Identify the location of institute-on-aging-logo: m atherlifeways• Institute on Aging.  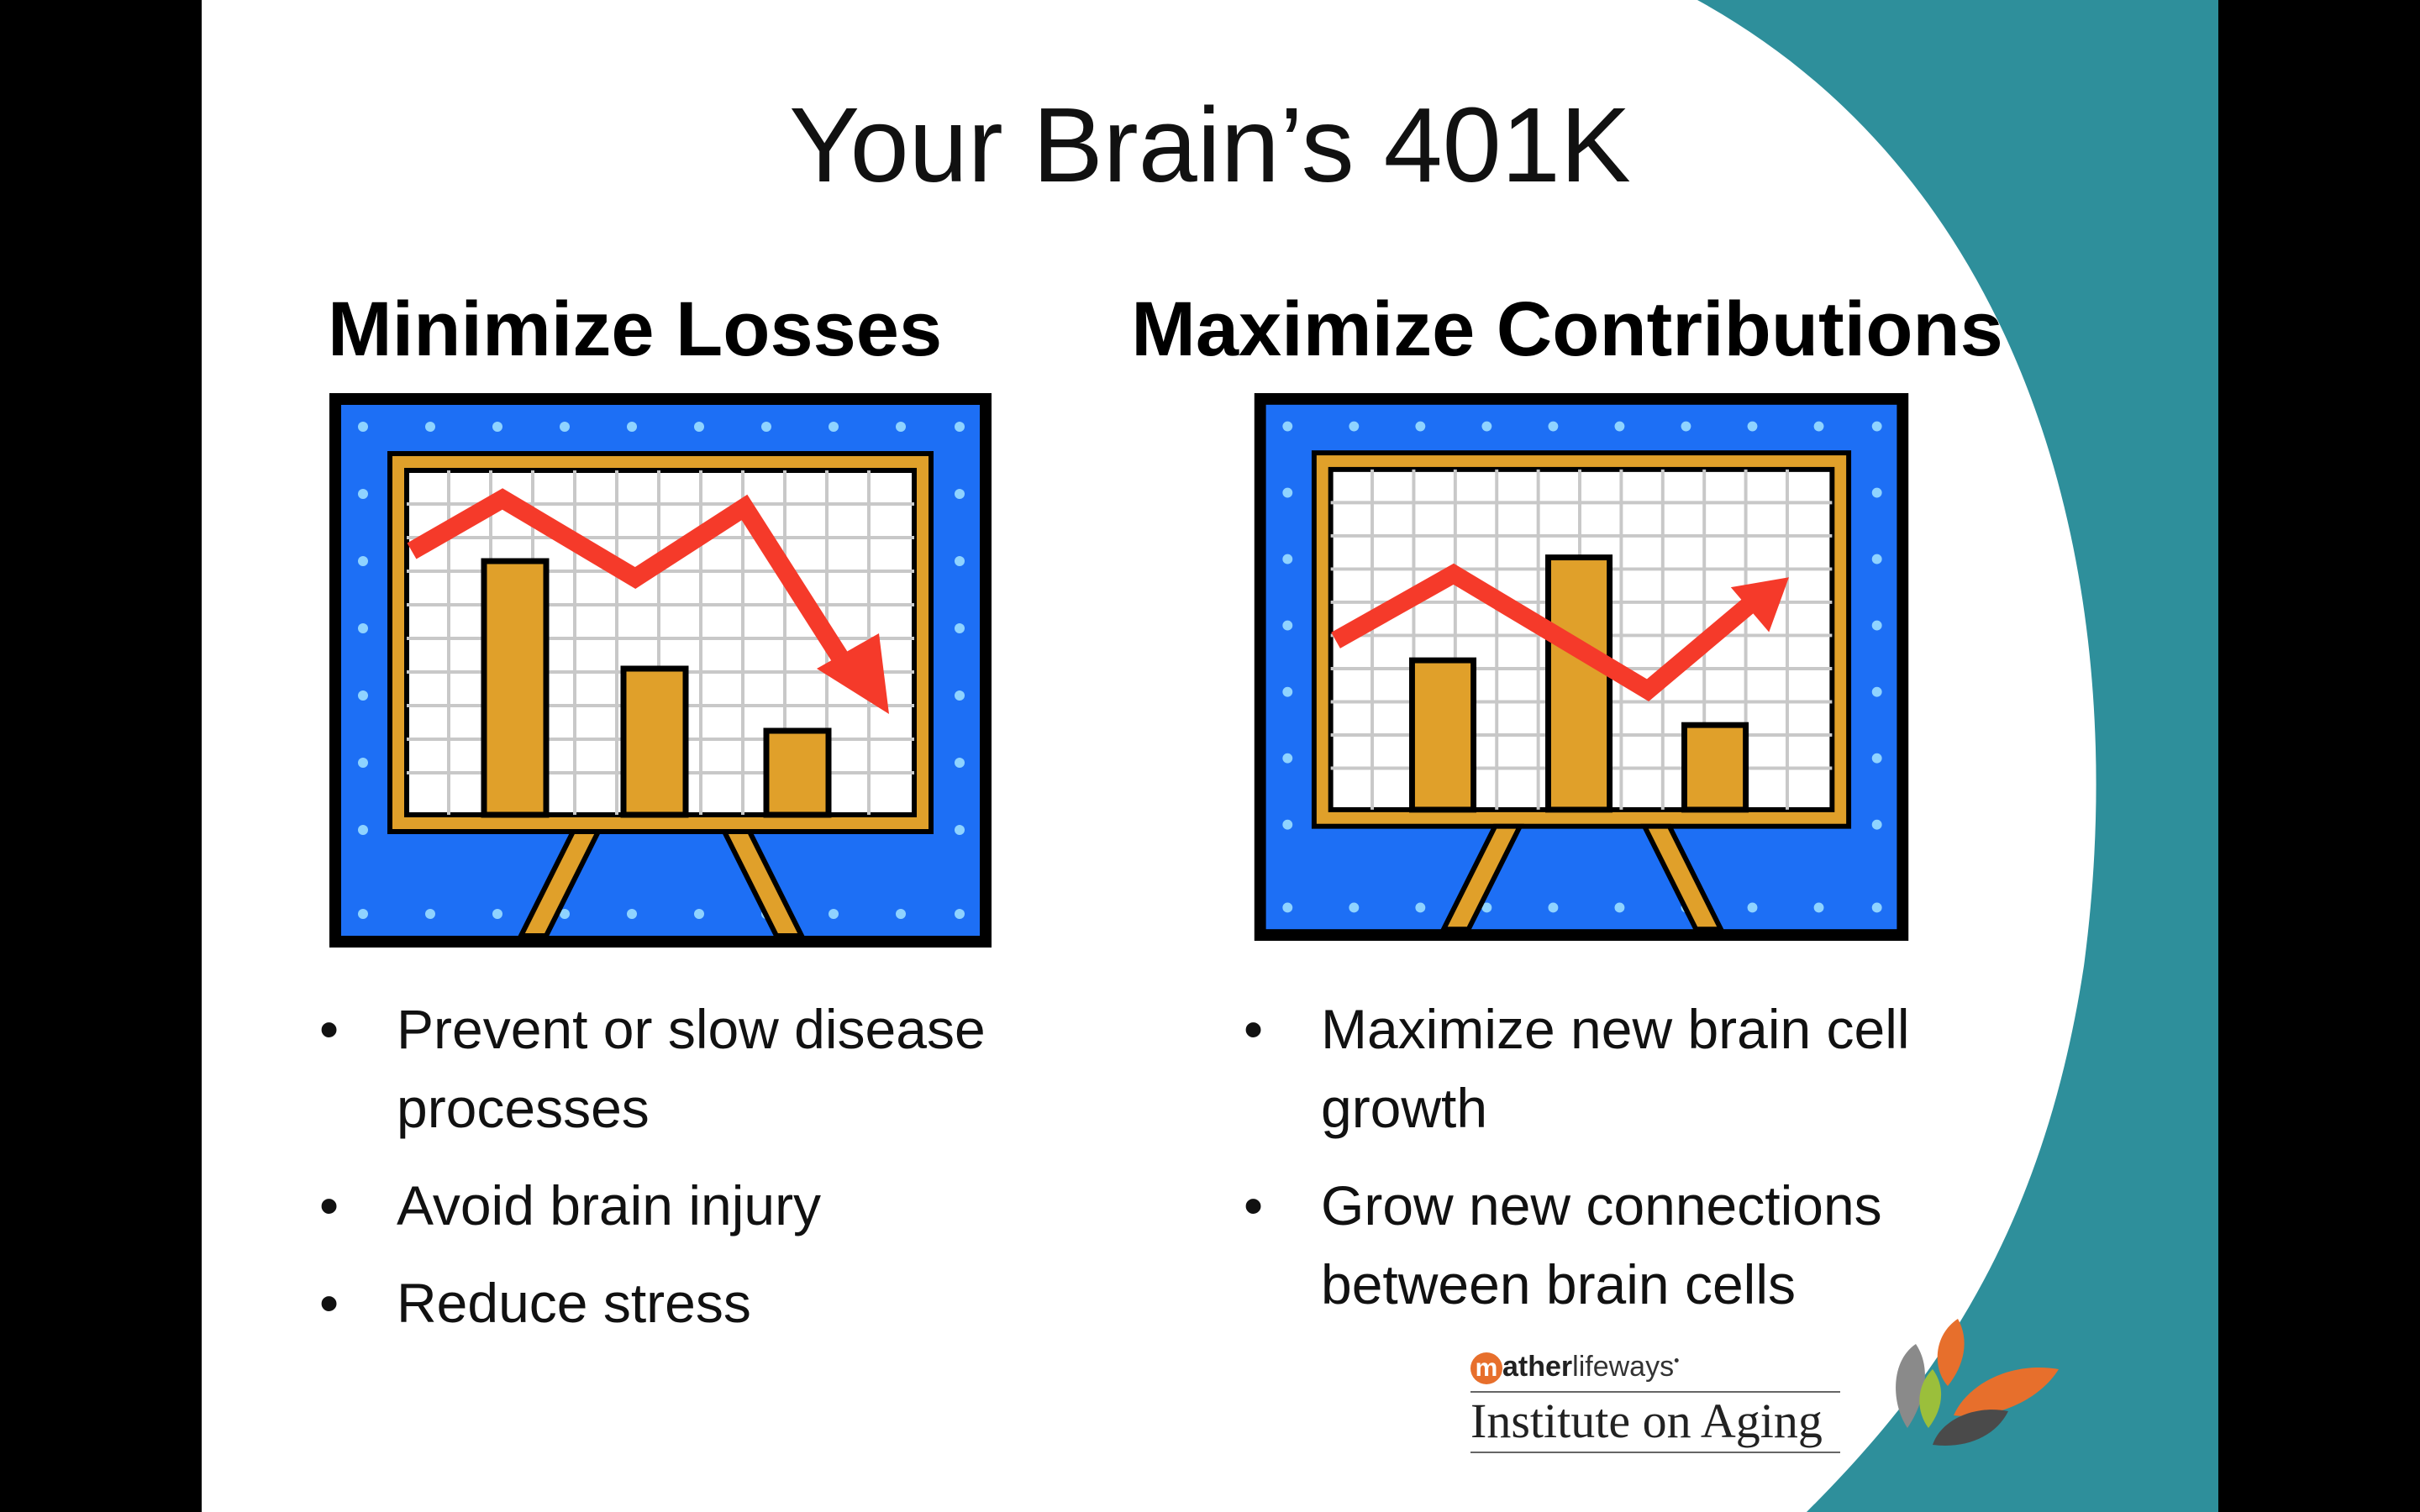
(1663, 1398).